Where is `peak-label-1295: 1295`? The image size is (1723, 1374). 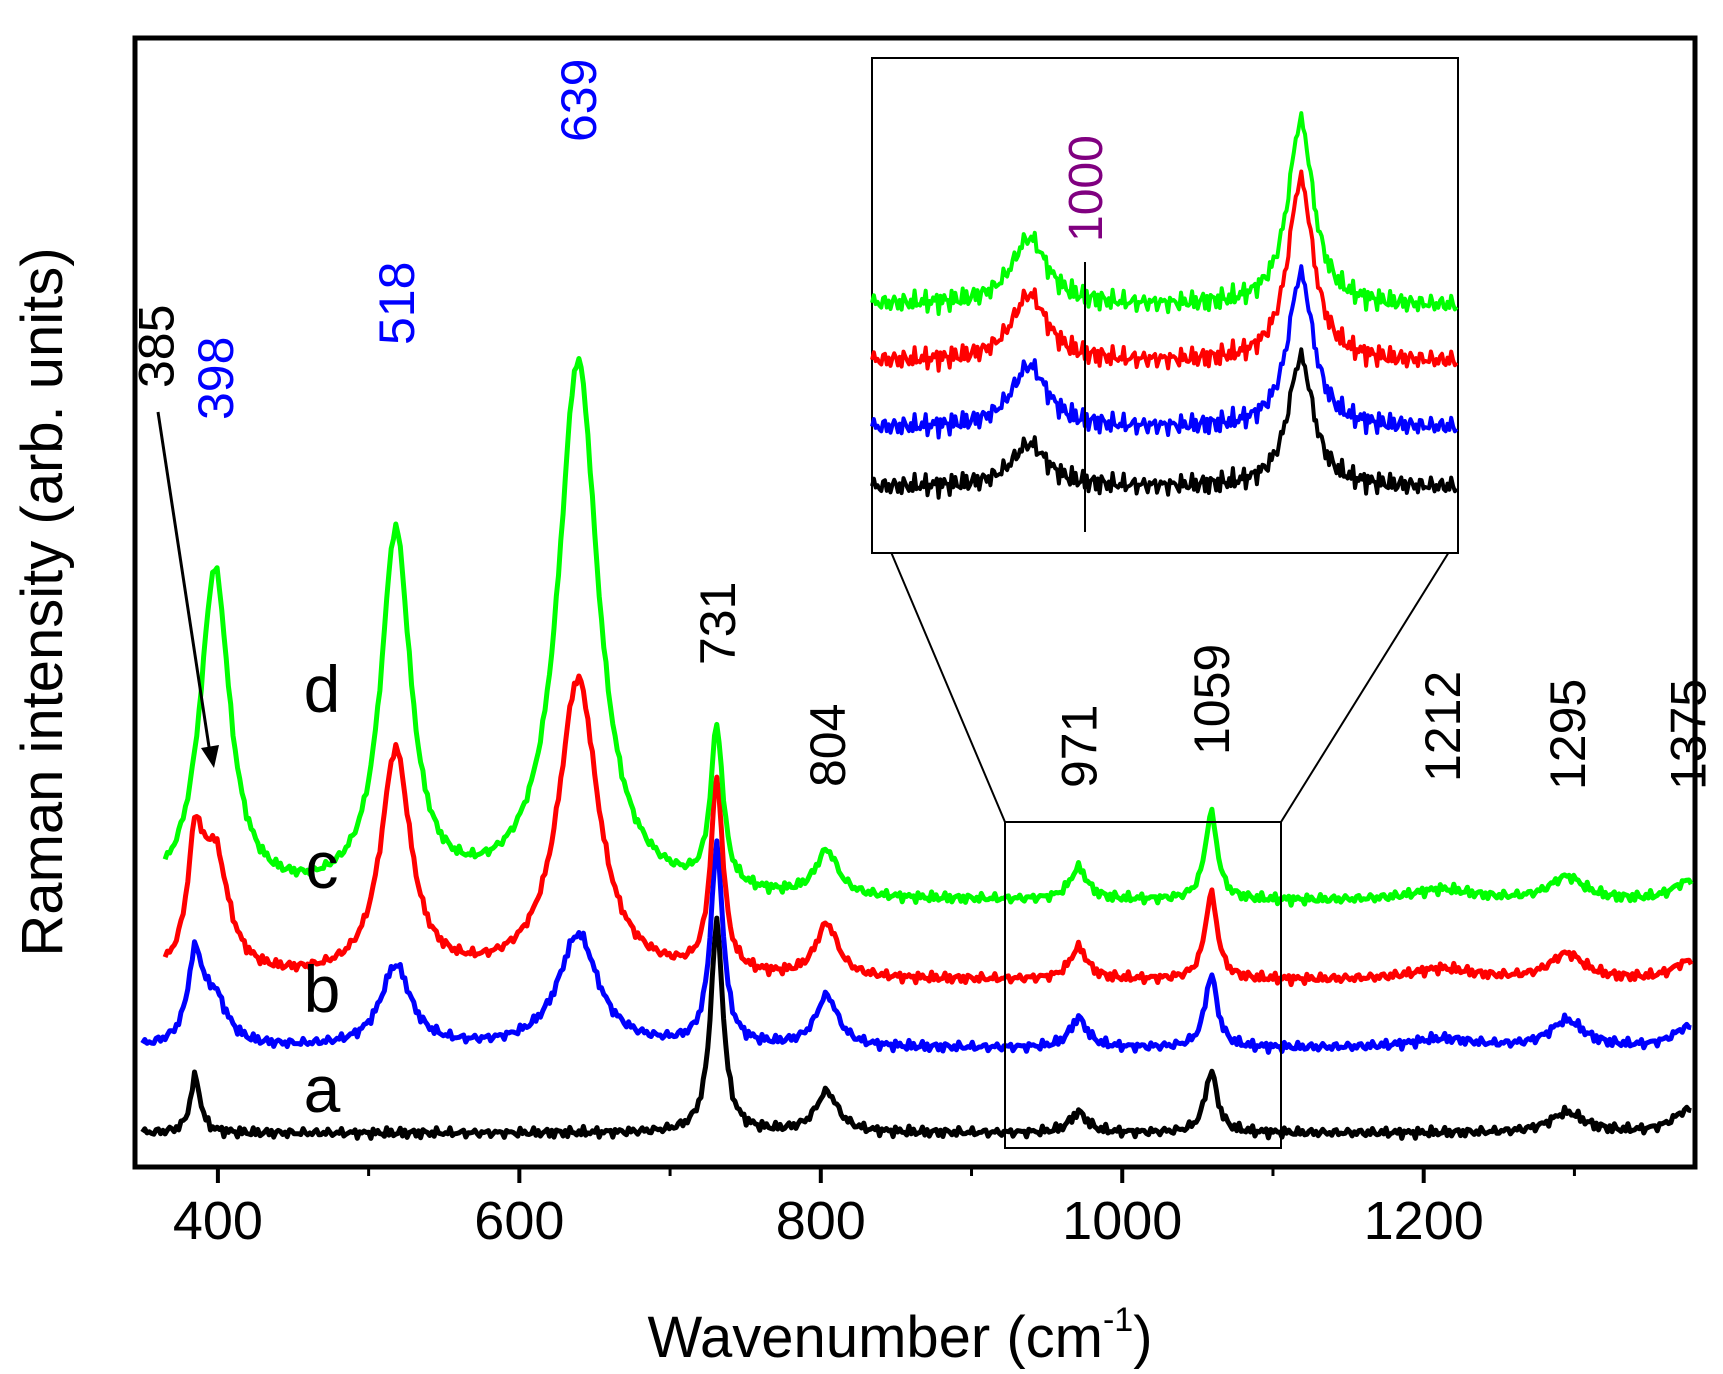
peak-label-1295: 1295 is located at coordinates (1568, 734).